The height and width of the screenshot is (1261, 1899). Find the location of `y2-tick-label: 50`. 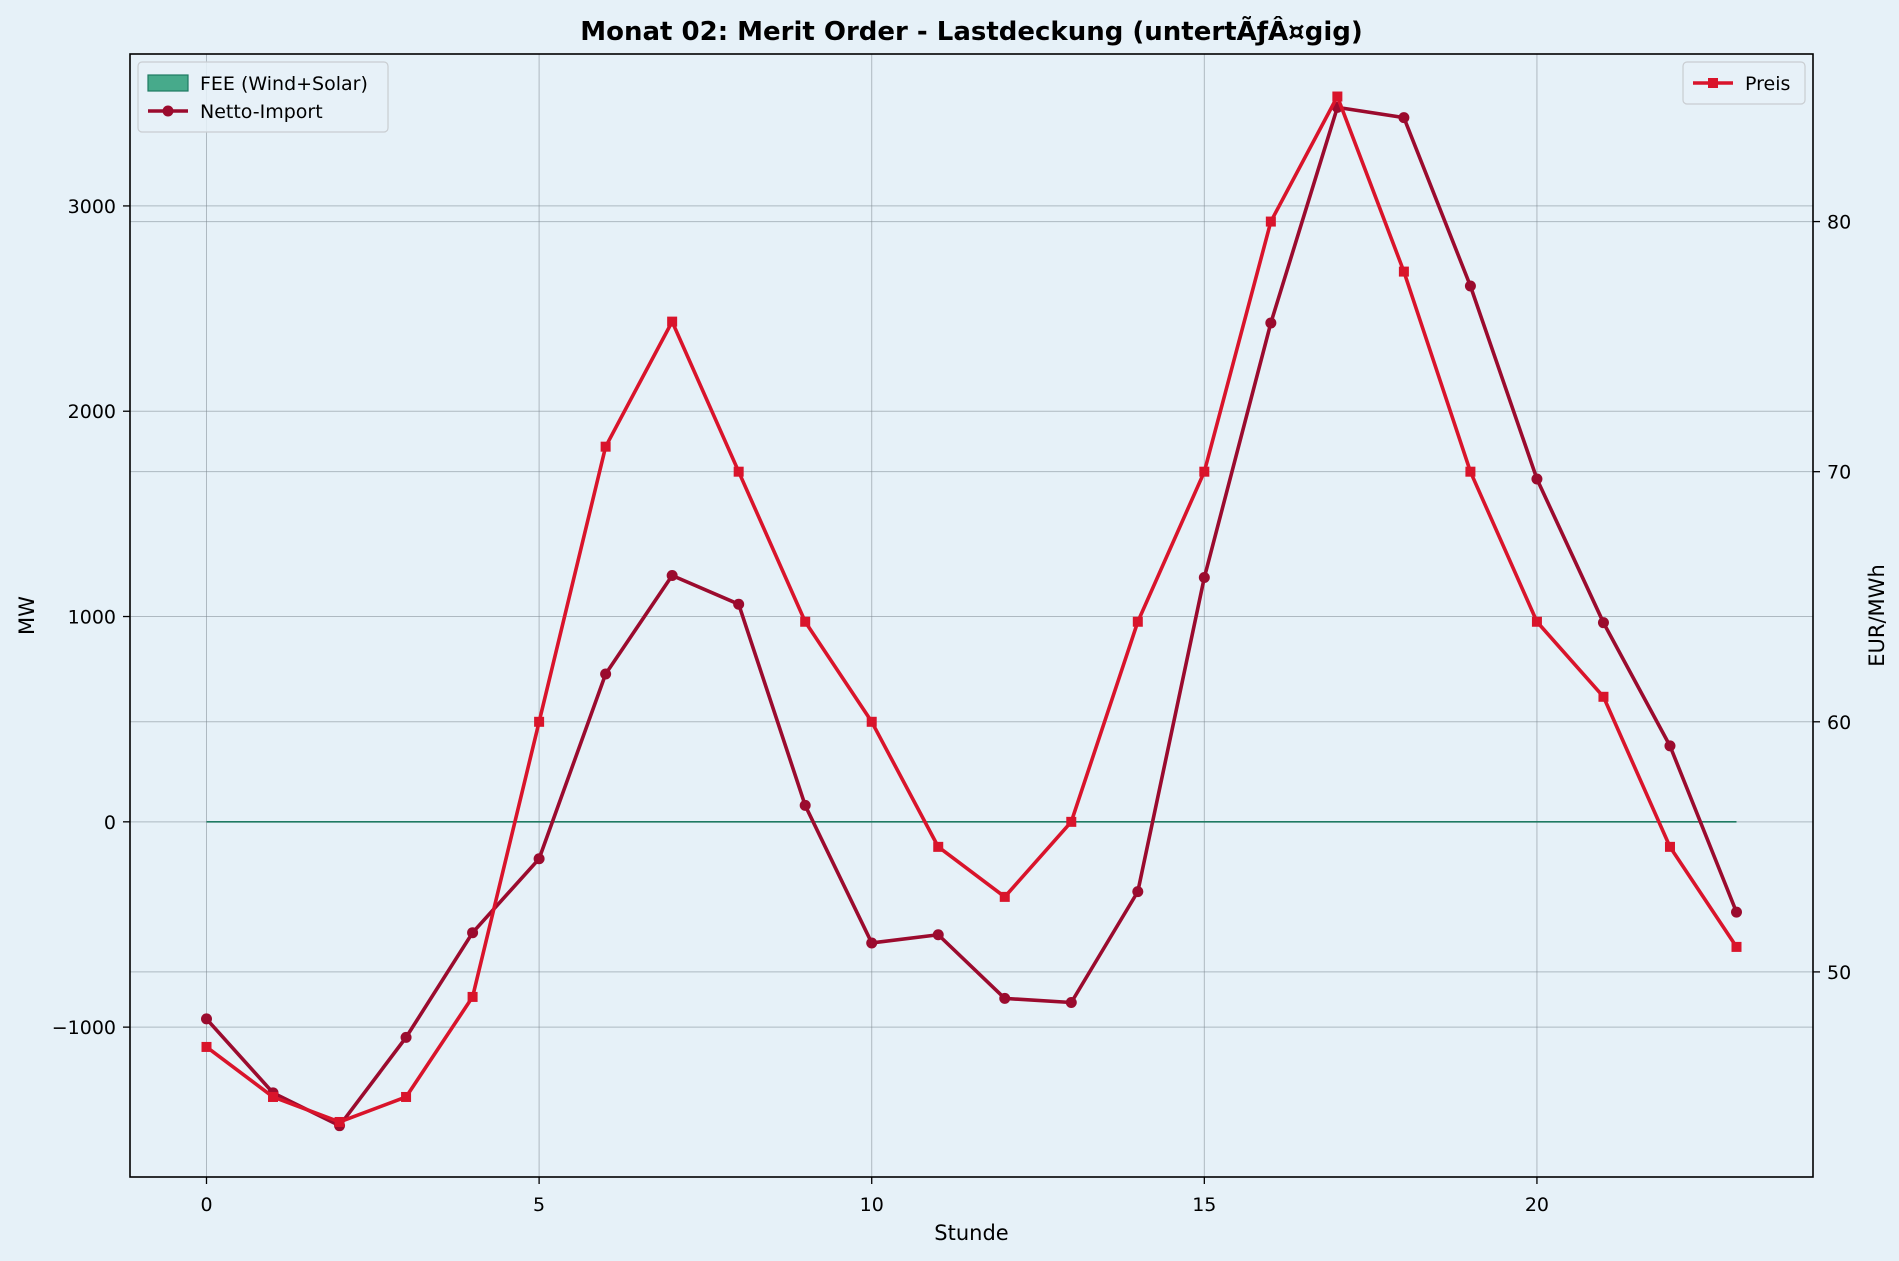

y2-tick-label: 50 is located at coordinates (1839, 973).